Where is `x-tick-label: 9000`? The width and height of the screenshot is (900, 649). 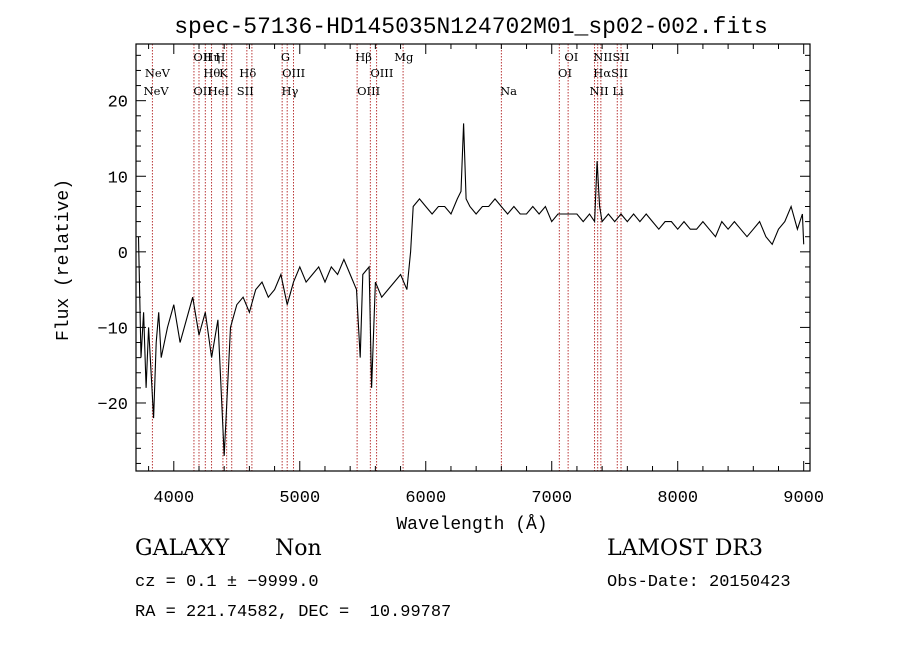
x-tick-label: 9000 is located at coordinates (803, 498).